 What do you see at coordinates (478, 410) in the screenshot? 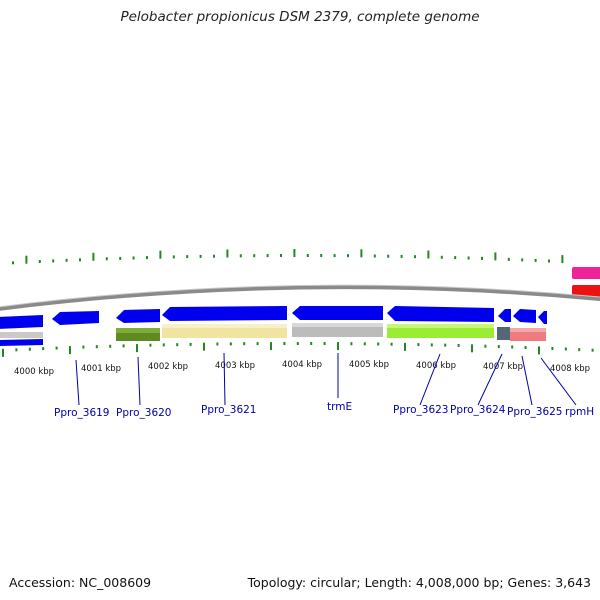
I see `gene-label-ppro-3624: Ppro_3624` at bounding box center [478, 410].